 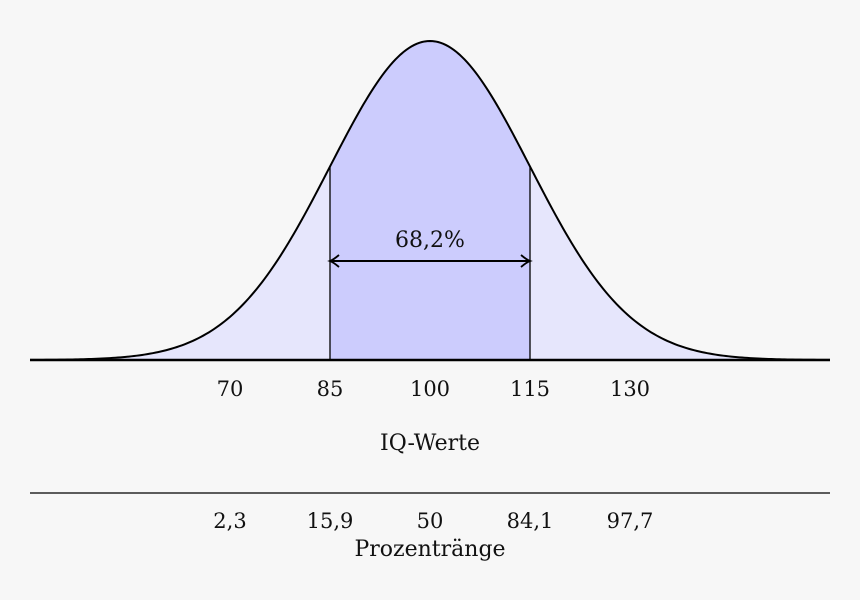 What do you see at coordinates (330, 389) in the screenshot?
I see `x-tick-85: 85` at bounding box center [330, 389].